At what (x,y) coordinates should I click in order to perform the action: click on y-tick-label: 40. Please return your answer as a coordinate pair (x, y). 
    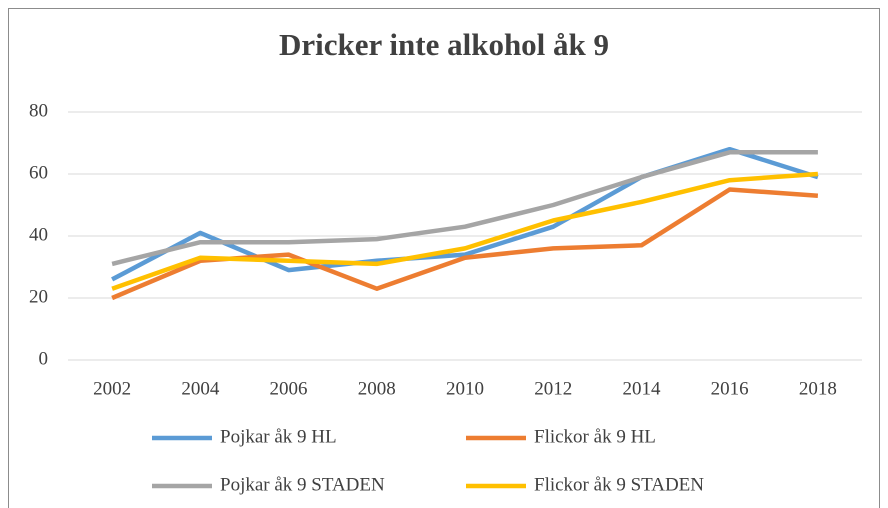
    Looking at the image, I should click on (38, 234).